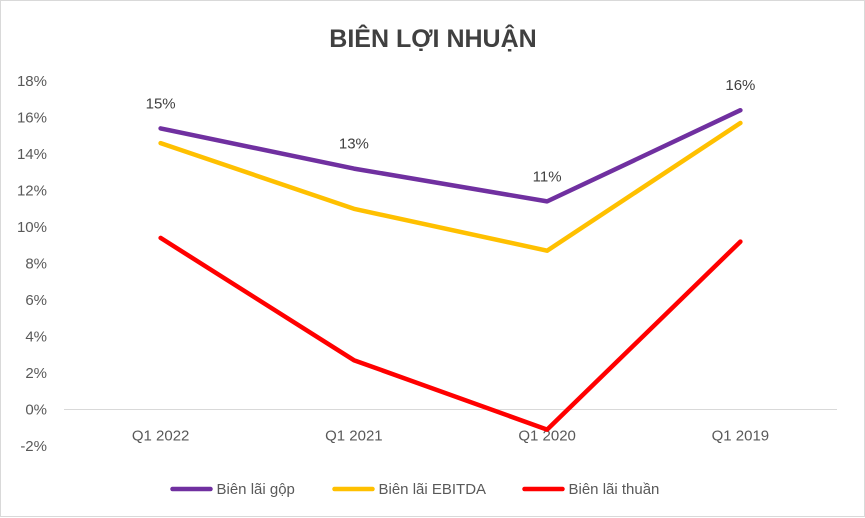 This screenshot has height=518, width=865. What do you see at coordinates (354, 144) in the screenshot?
I see `data-label: 13%` at bounding box center [354, 144].